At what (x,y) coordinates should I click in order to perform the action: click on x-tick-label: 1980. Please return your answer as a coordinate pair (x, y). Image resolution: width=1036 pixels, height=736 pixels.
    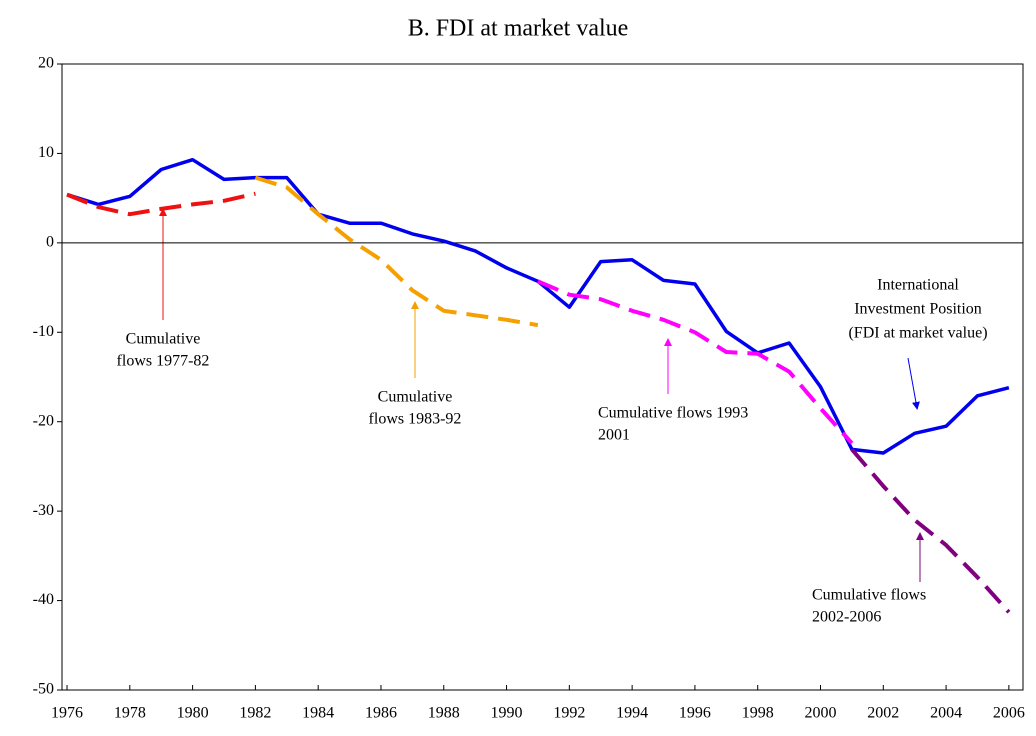
    Looking at the image, I should click on (193, 713).